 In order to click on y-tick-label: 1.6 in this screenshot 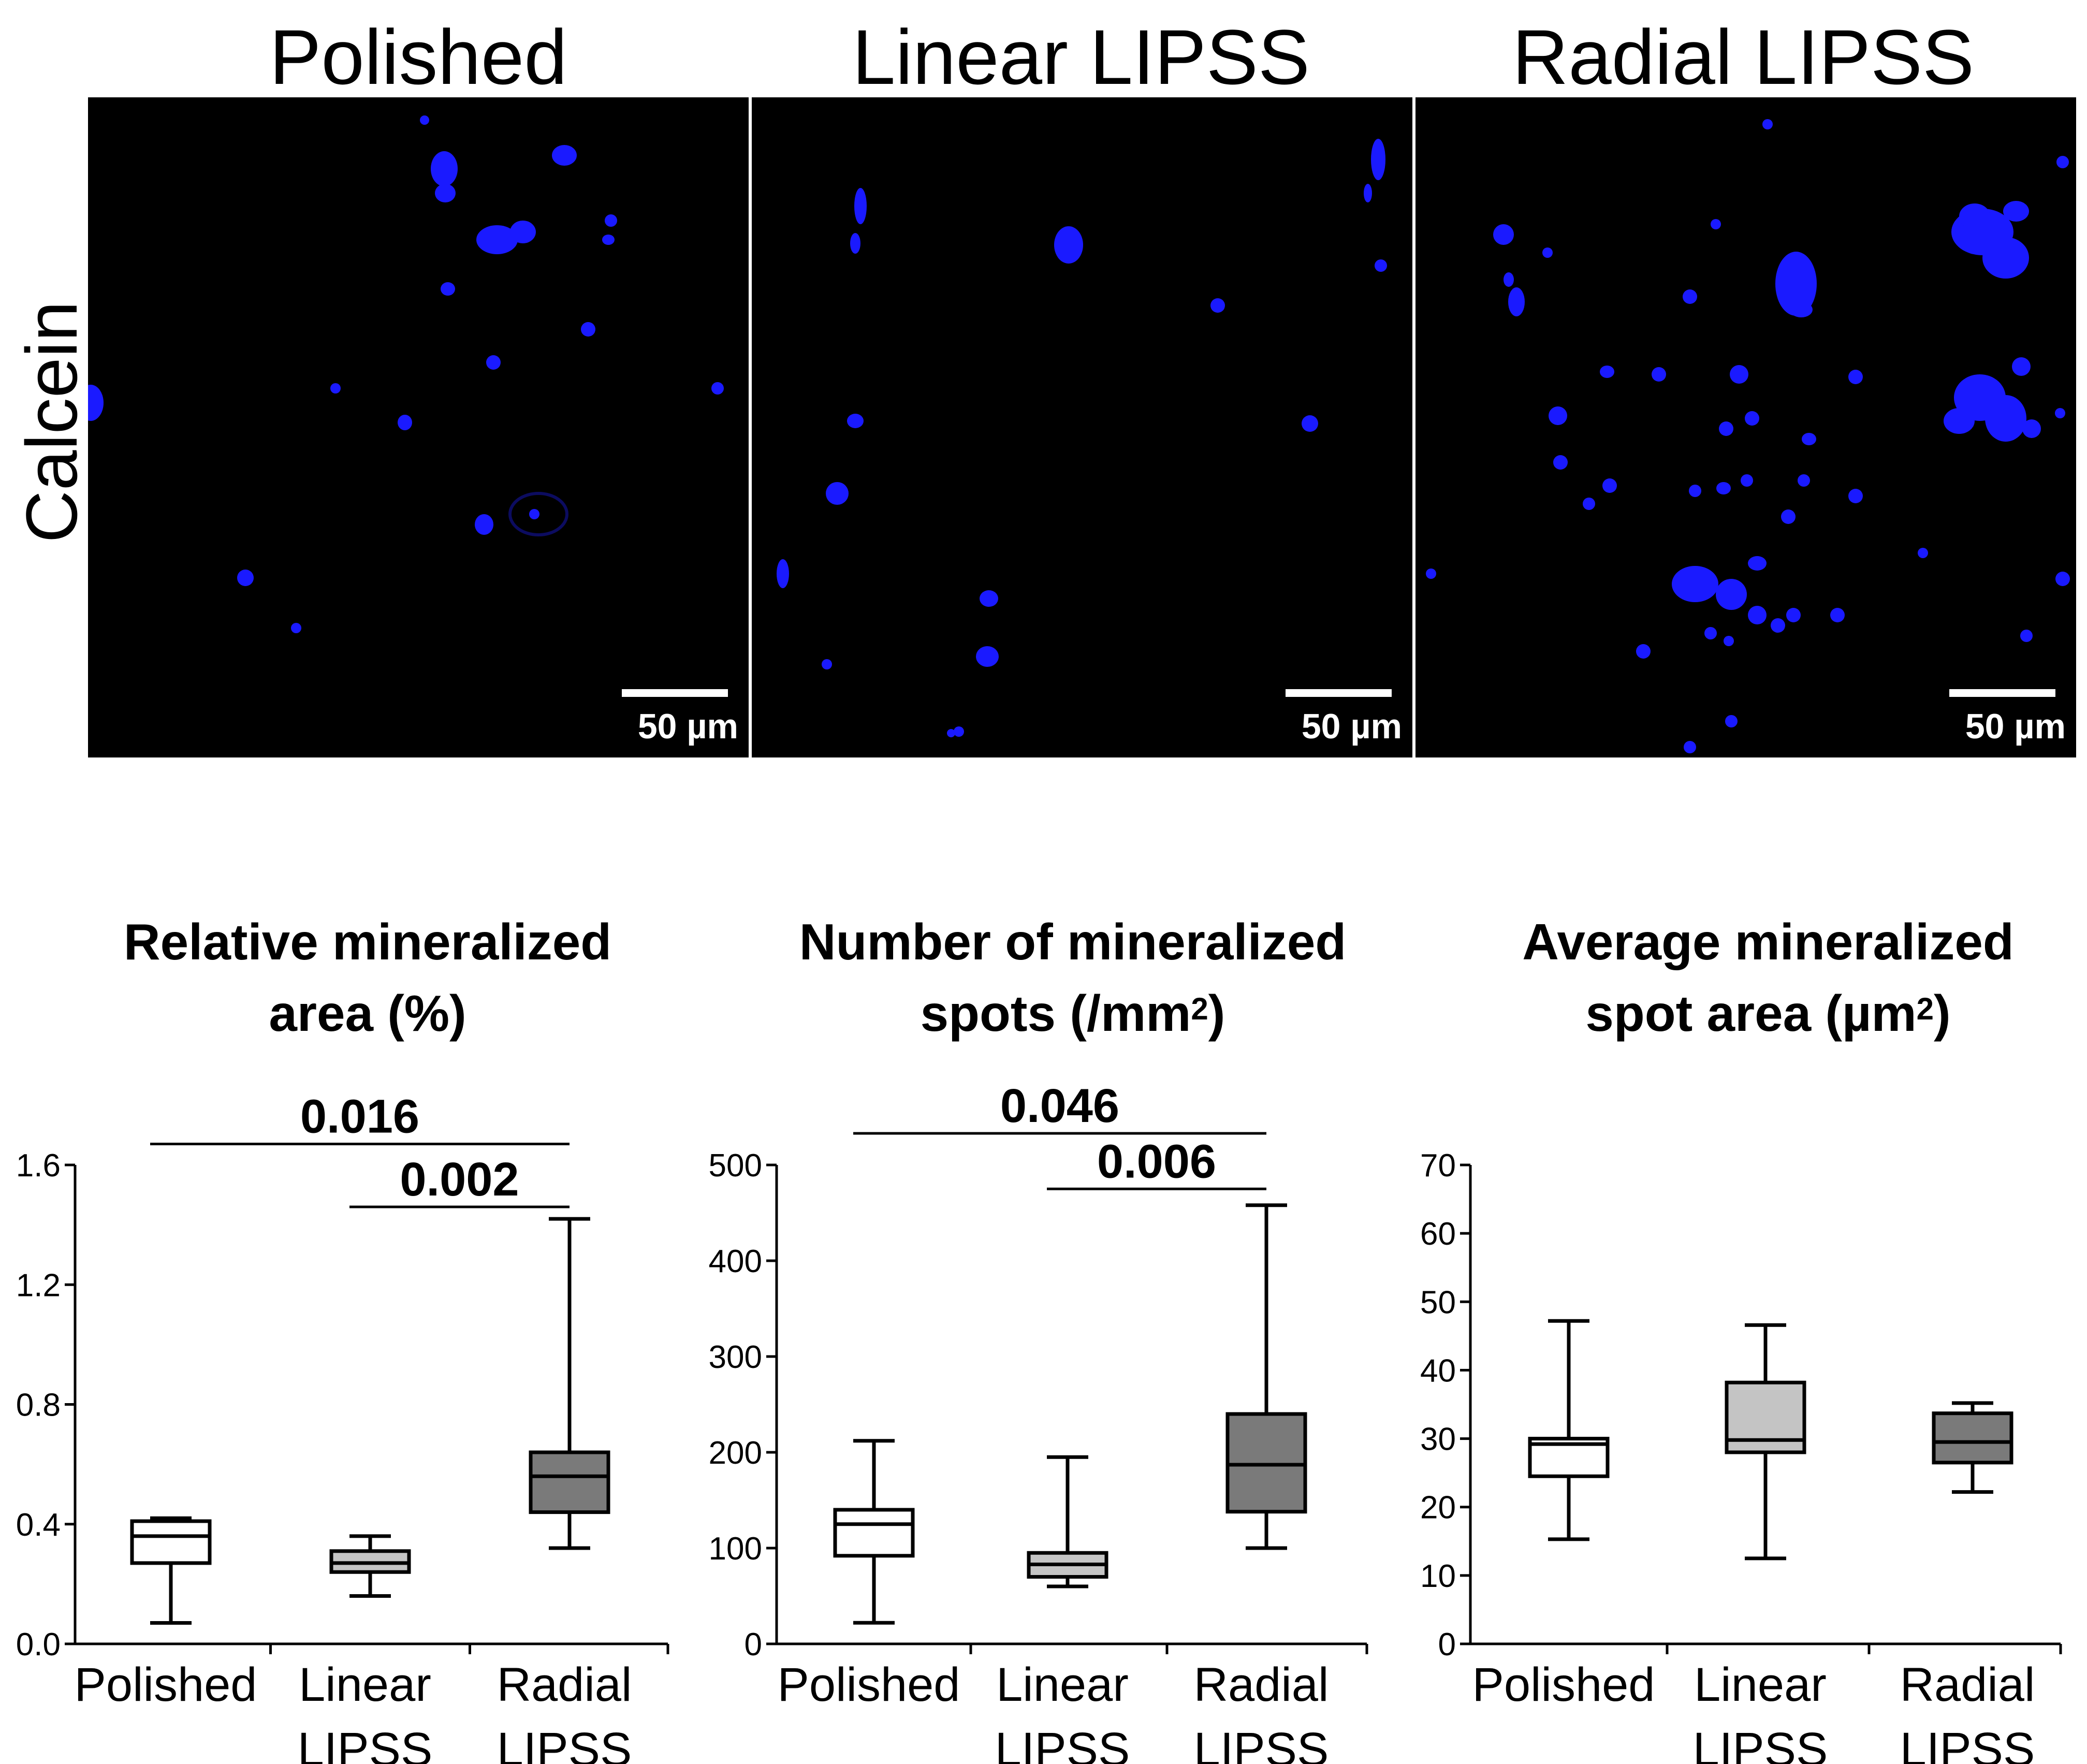, I will do `click(38, 1166)`.